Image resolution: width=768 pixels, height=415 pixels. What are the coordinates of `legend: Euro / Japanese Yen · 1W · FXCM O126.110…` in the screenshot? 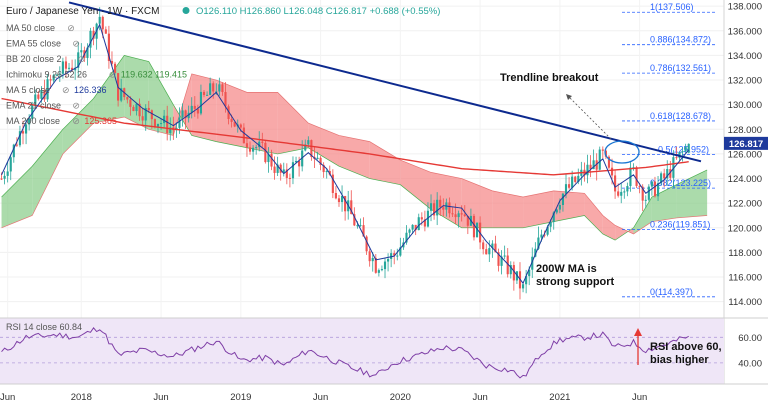 It's located at (223, 11).